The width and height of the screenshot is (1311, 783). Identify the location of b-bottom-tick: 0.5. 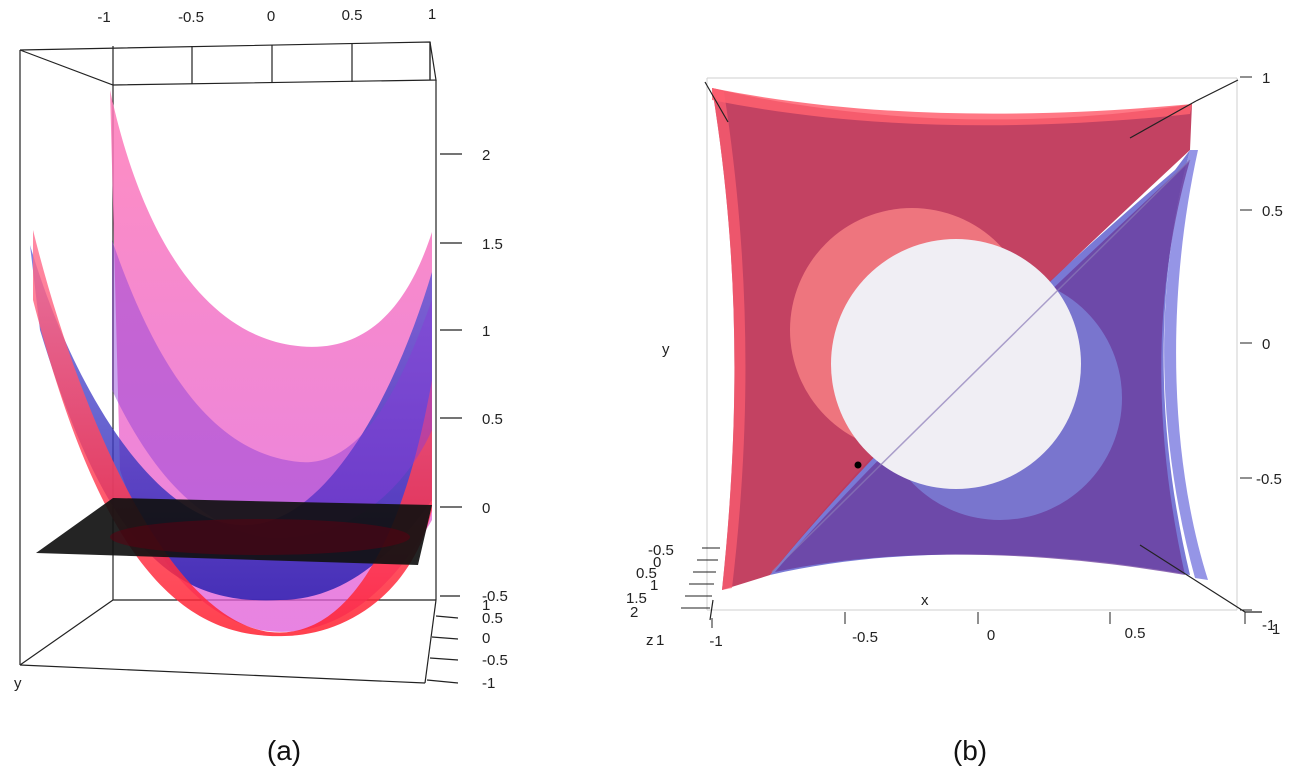
(1135, 633).